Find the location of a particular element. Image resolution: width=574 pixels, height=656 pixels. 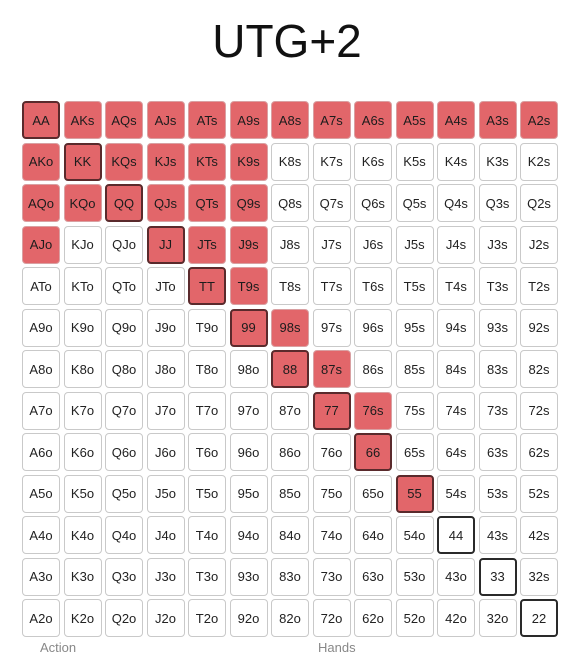

hand-cell-73s: 73s is located at coordinates (497, 410).